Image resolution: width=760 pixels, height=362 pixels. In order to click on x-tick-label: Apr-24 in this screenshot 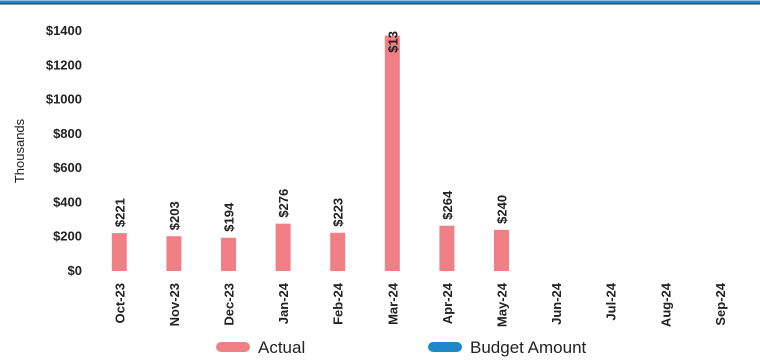, I will do `click(447, 303)`.